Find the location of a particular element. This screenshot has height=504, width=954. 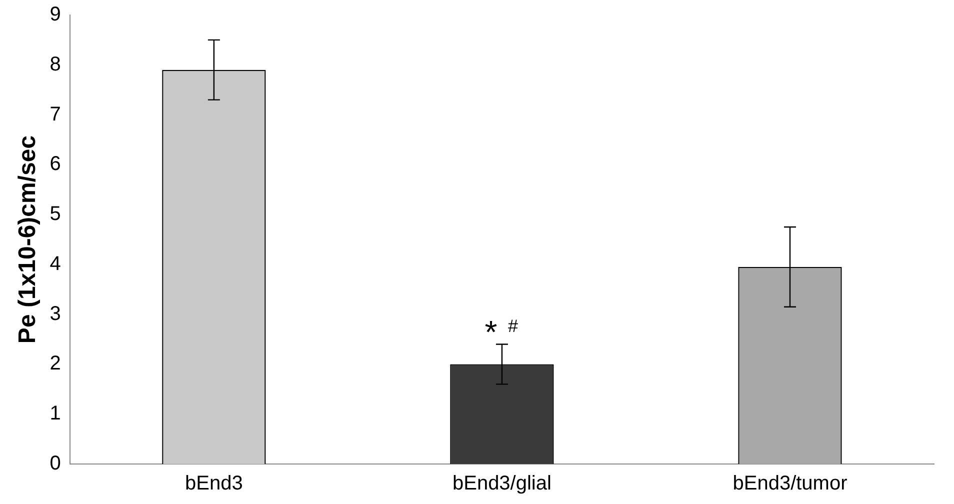

y-axis-title: Pe (1x10-6)cm/sec is located at coordinates (28, 239).